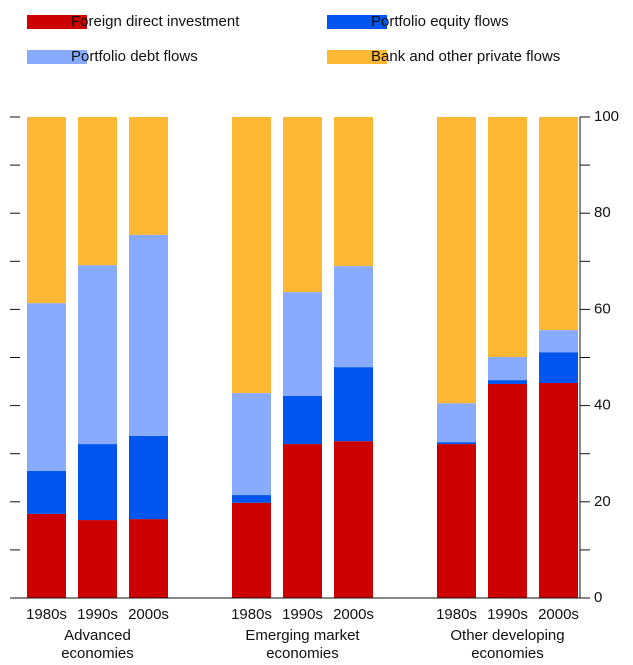  What do you see at coordinates (602, 501) in the screenshot?
I see `y-tick-label: 20` at bounding box center [602, 501].